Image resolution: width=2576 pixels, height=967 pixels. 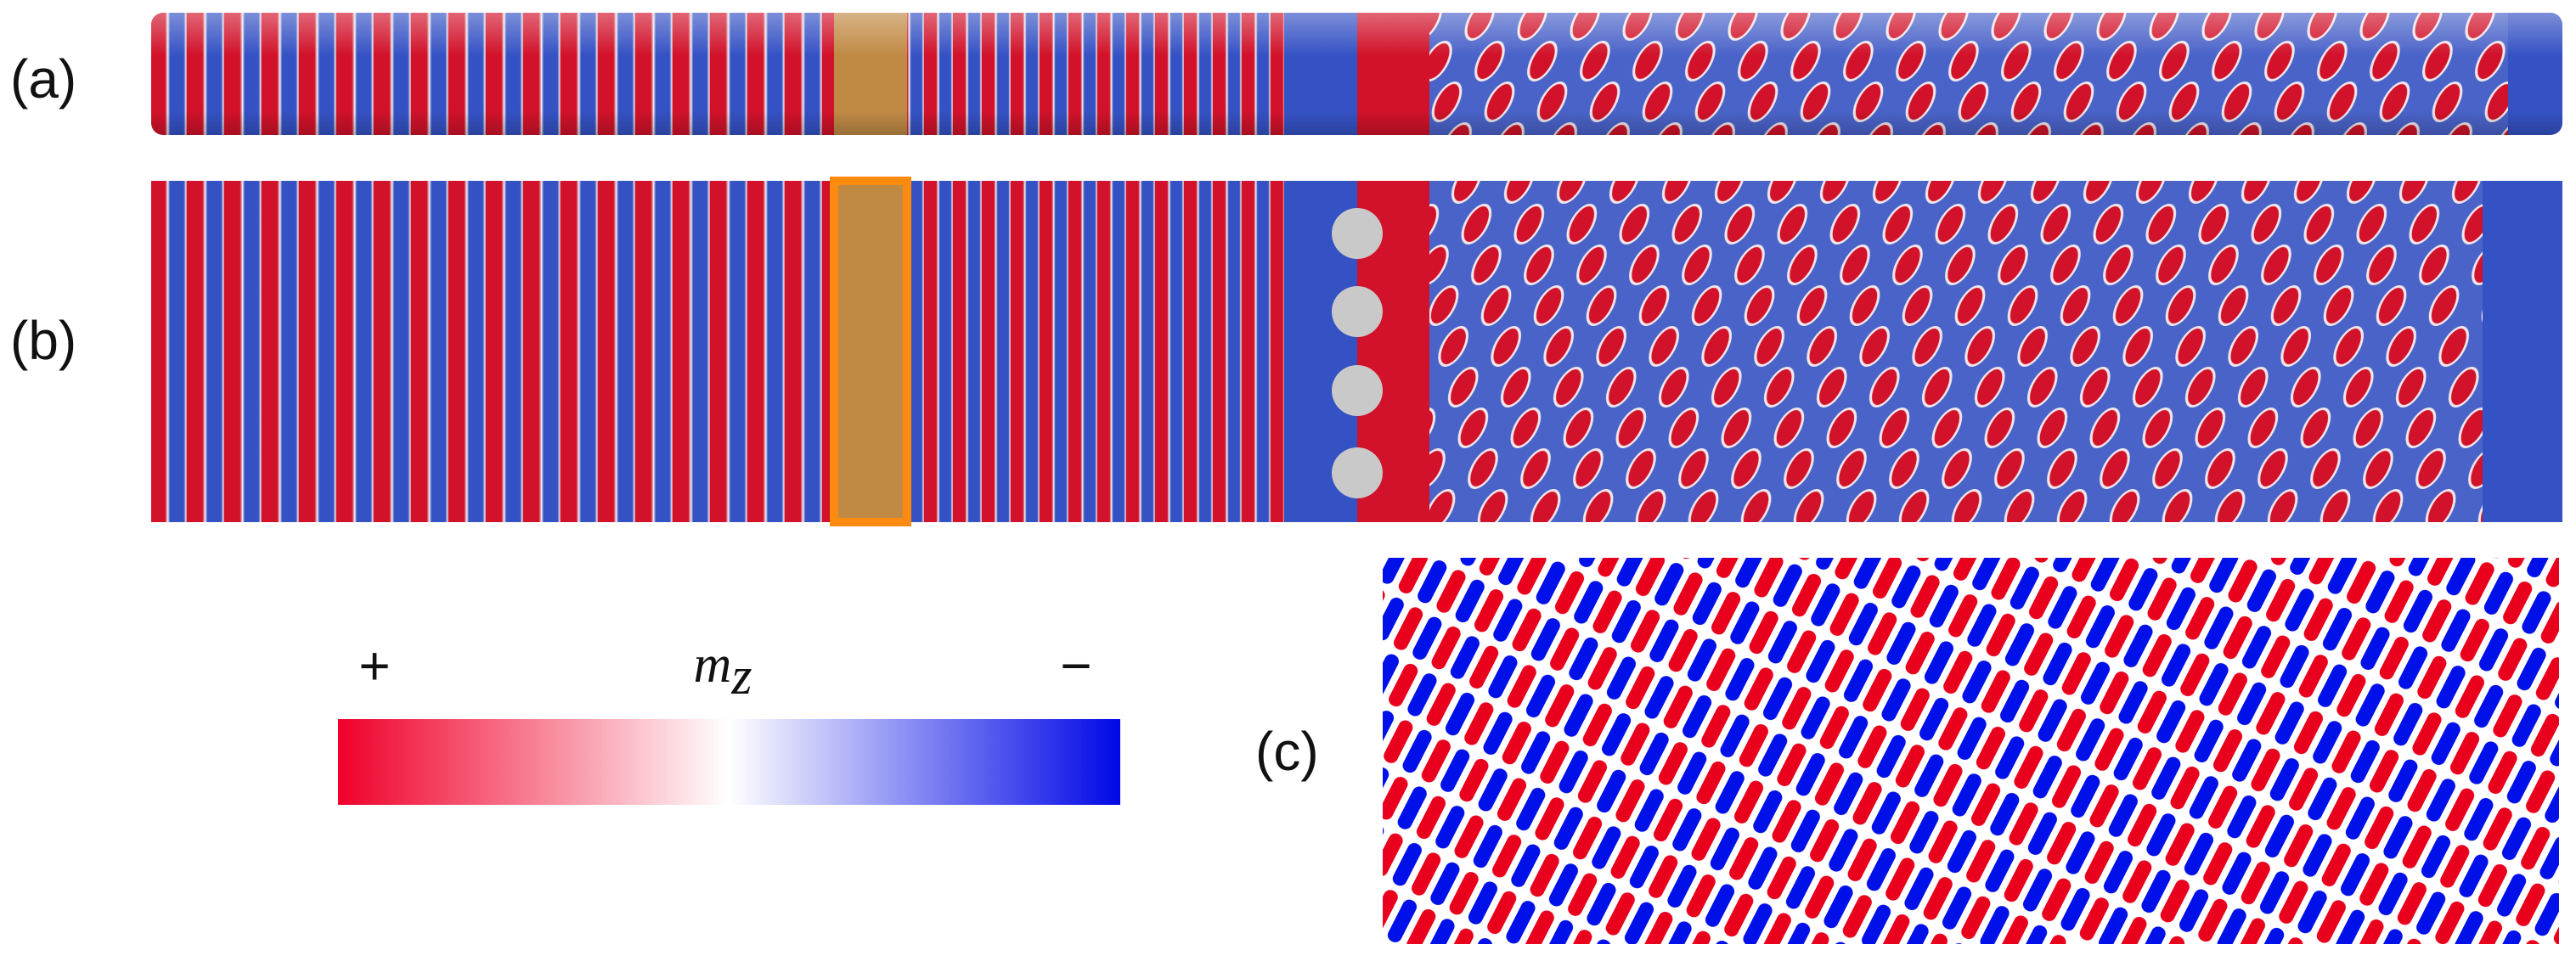 What do you see at coordinates (1075, 665) in the screenshot?
I see `colorbar-minus: −` at bounding box center [1075, 665].